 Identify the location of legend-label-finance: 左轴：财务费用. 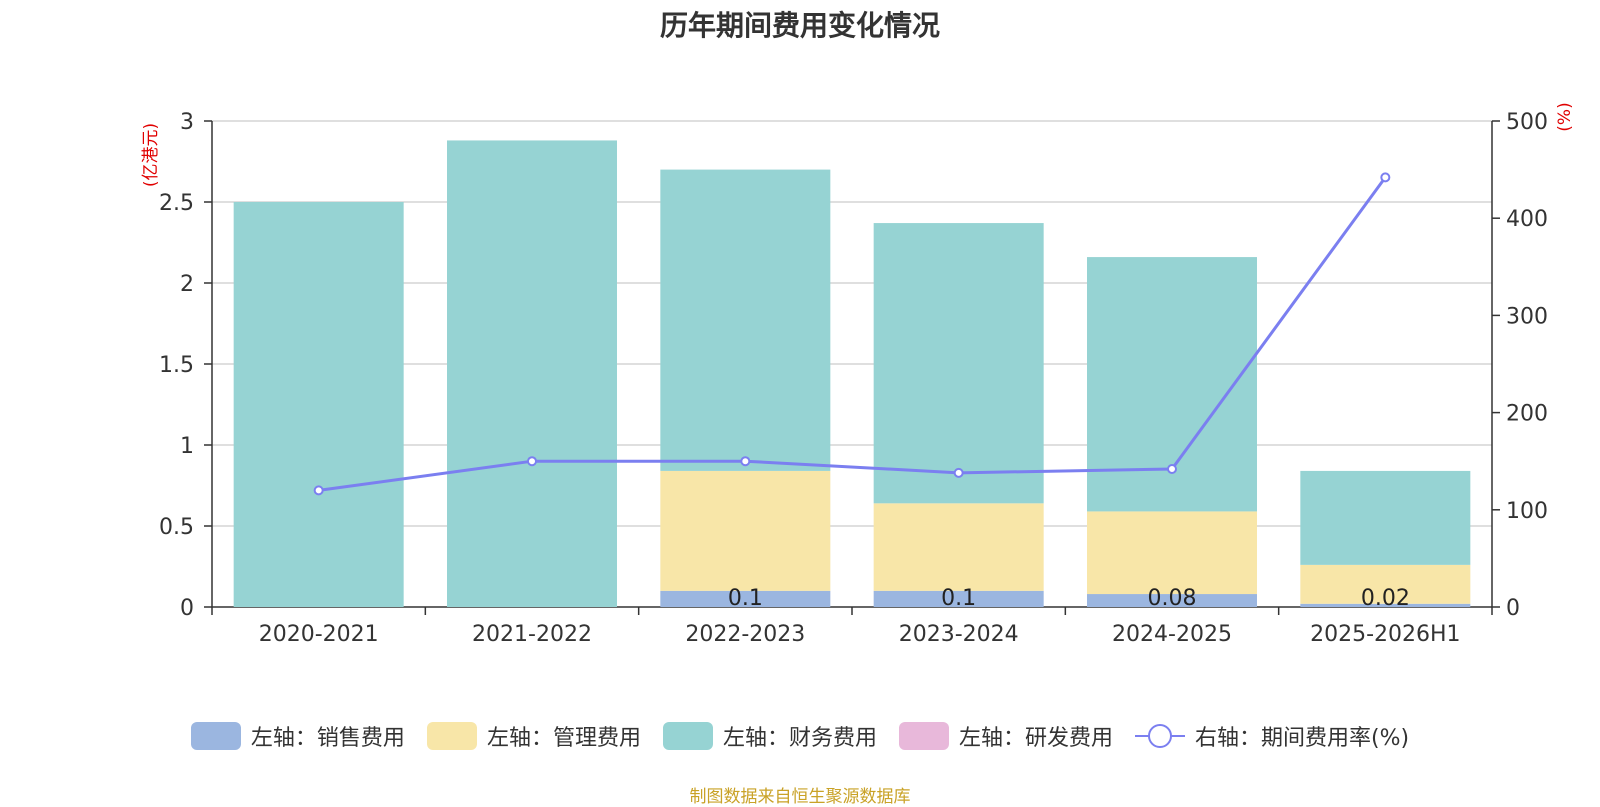
(799, 738).